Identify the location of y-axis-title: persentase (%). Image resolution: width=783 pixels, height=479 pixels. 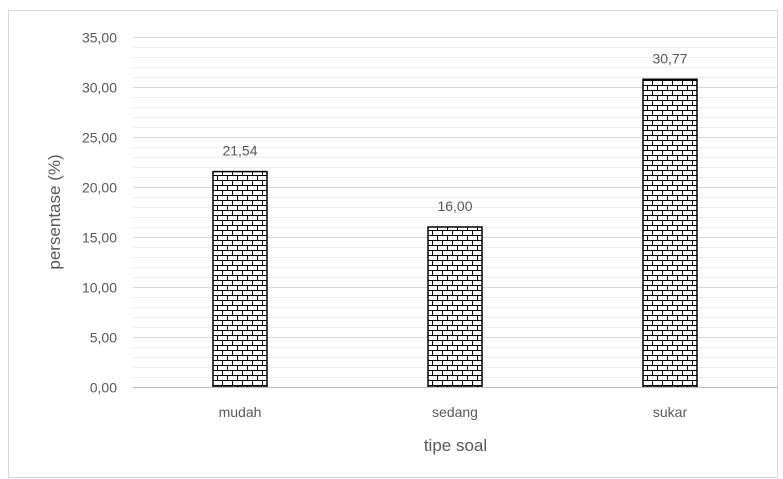
(54, 211).